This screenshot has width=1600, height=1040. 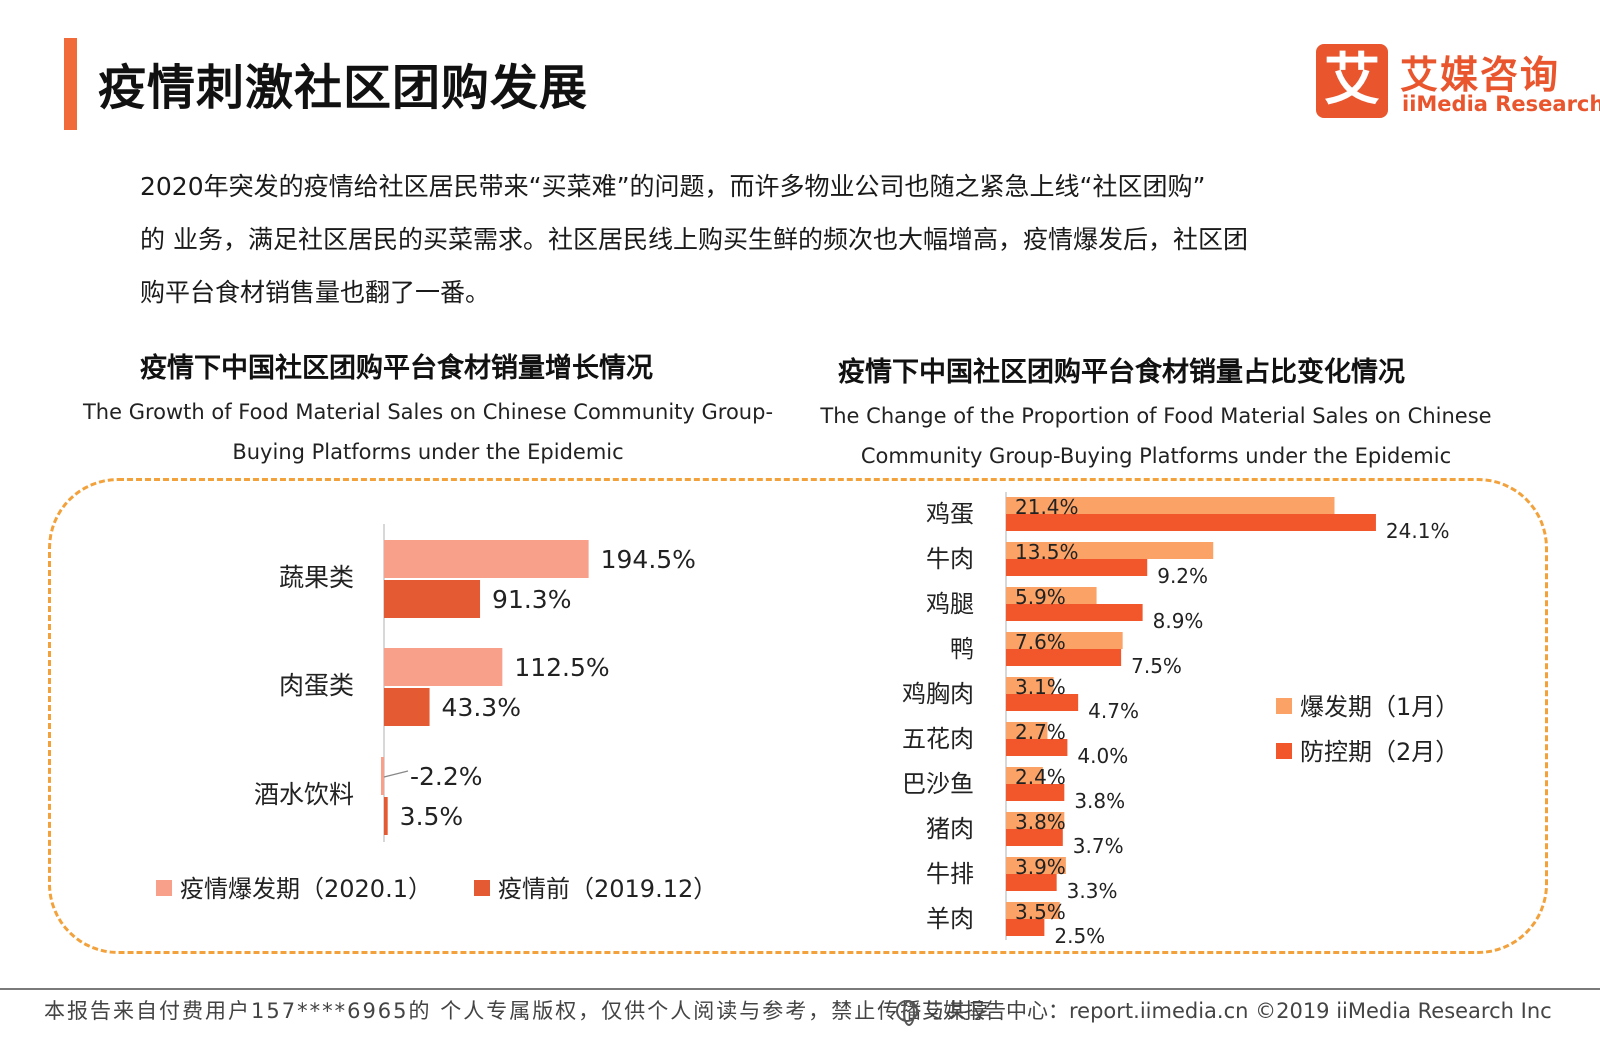 I want to click on brand-logo: 艾 艾媒咨询 iiMedia Research, so click(x=1458, y=82).